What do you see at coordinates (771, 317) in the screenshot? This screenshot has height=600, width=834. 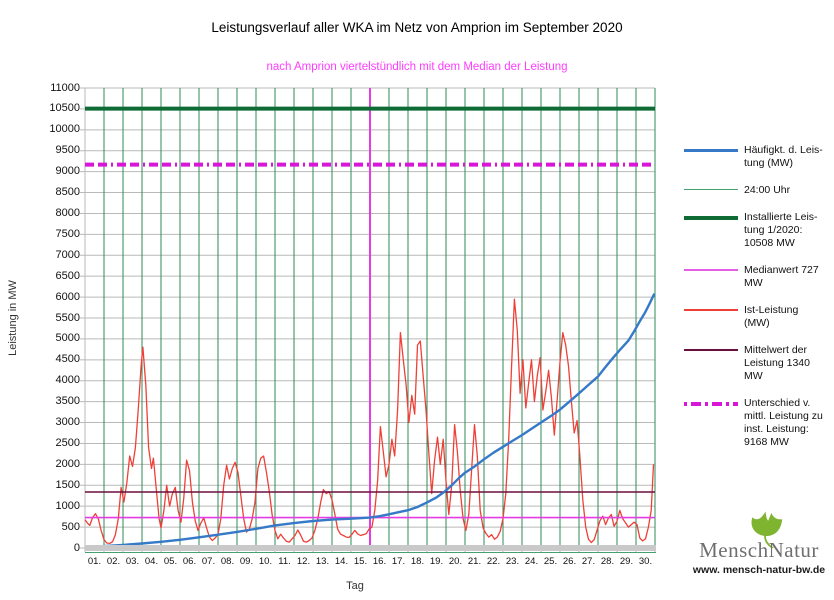 I see `legend-label-ist: Ist-Leistung (MW)` at bounding box center [771, 317].